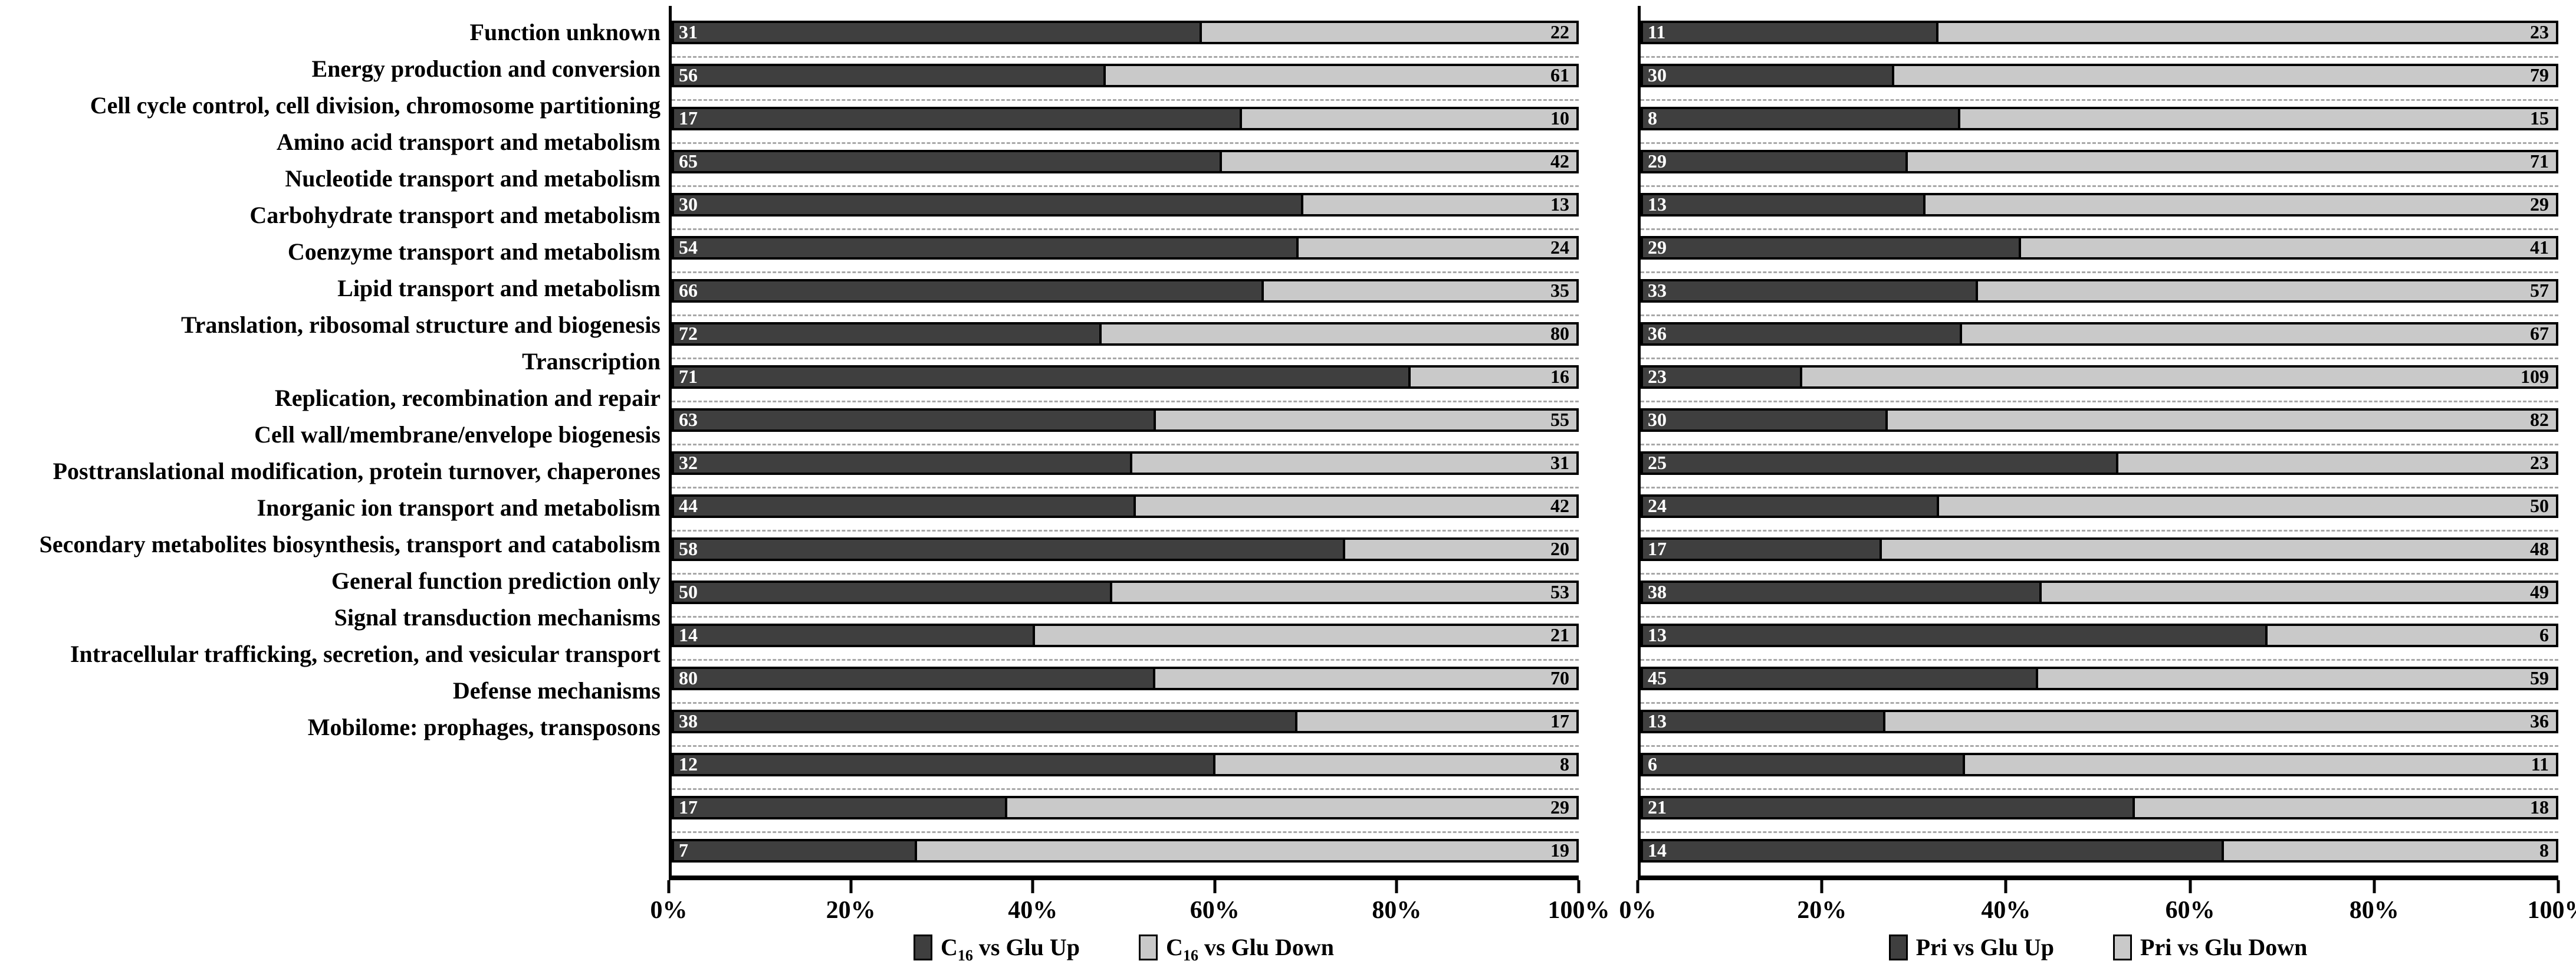 The height and width of the screenshot is (964, 2576). Describe the element at coordinates (2000, 947) in the screenshot. I see `legend-label-text: vs Glu Up` at that location.